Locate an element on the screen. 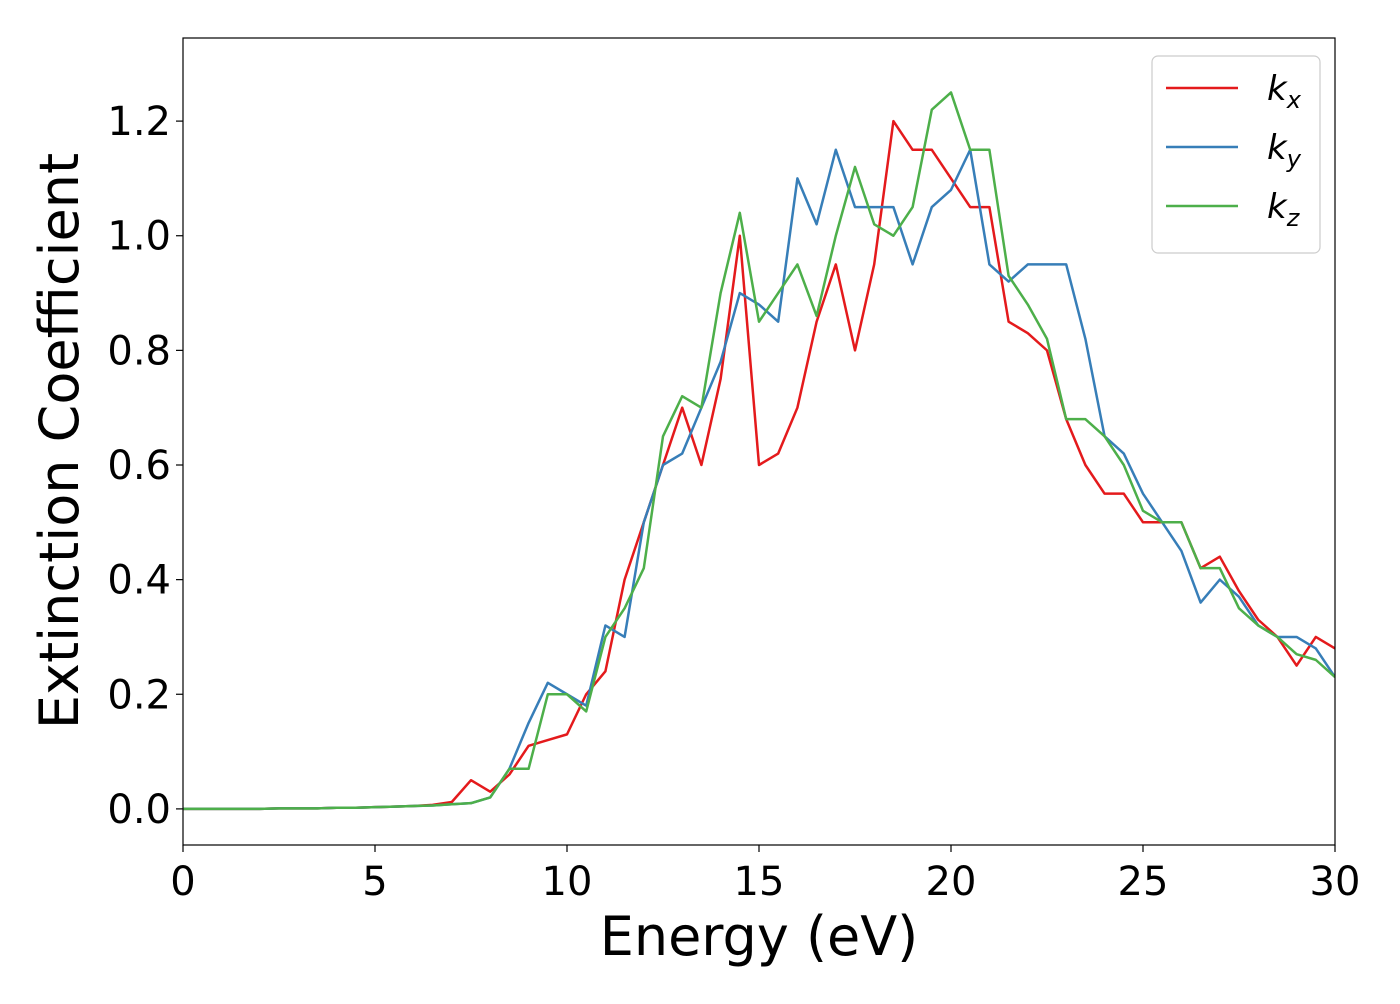 This screenshot has height=1004, width=1400. legend-box is located at coordinates (1236, 154).